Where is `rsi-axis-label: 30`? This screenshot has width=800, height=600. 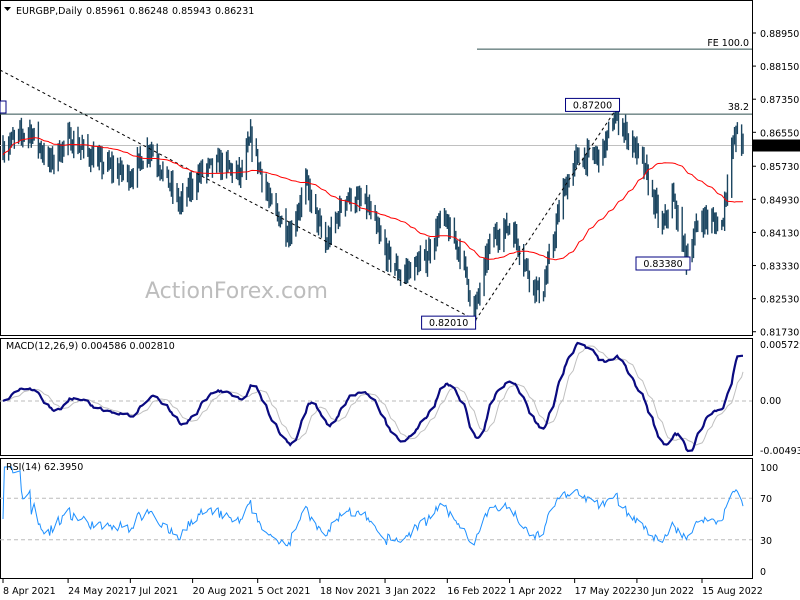 rsi-axis-label: 30 is located at coordinates (766, 541).